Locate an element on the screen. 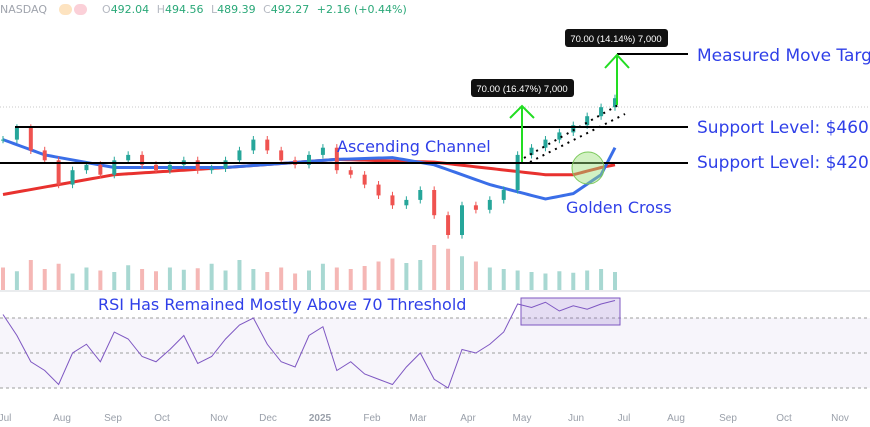 The image size is (870, 427). x-tick-label: Apr is located at coordinates (468, 418).